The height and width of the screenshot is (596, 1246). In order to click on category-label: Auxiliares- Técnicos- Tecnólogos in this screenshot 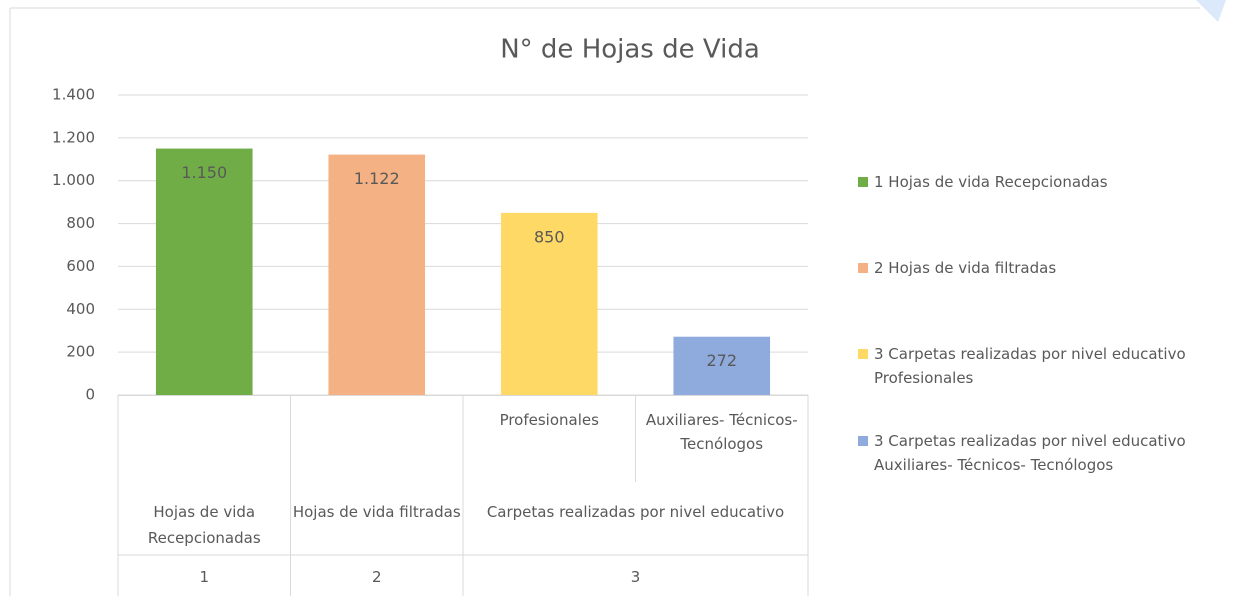, I will do `click(721, 432)`.